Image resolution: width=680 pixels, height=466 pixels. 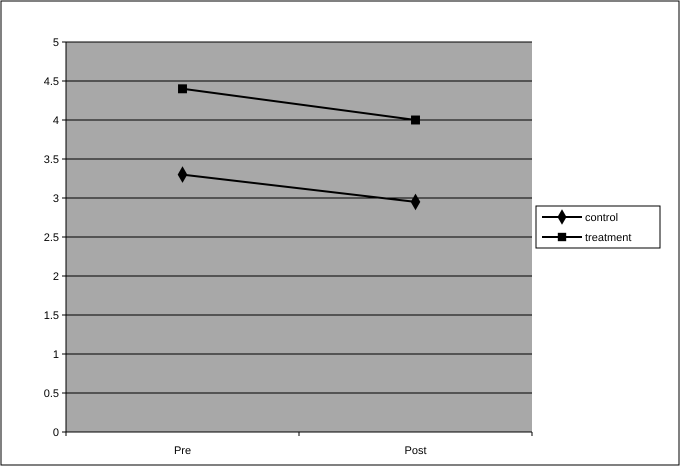 I want to click on y-tick-label: 5, so click(x=55, y=42).